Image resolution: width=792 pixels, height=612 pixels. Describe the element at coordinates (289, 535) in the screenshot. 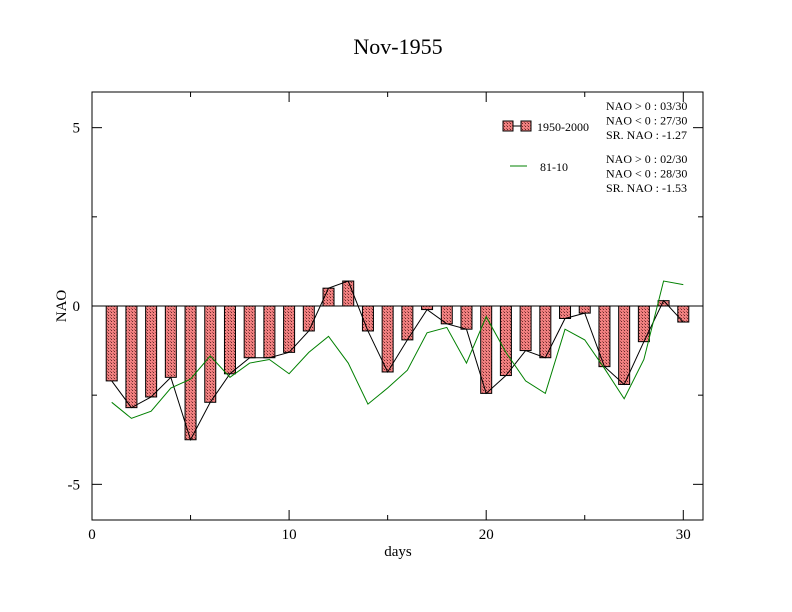

I see `x-tick-label-10: 10` at that location.